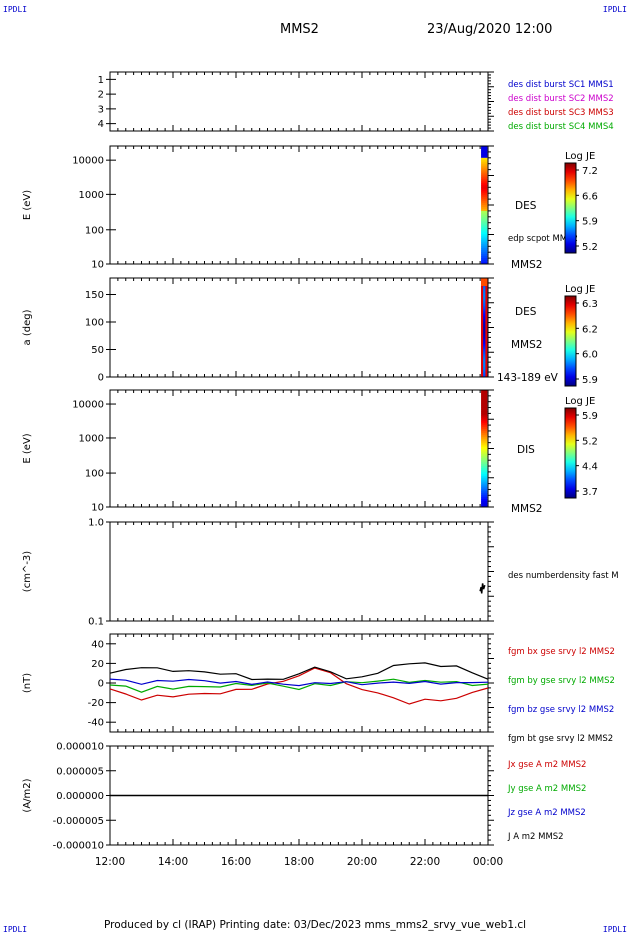  What do you see at coordinates (15, 929) in the screenshot?
I see `corner-label-bl: IPDLI` at bounding box center [15, 929].